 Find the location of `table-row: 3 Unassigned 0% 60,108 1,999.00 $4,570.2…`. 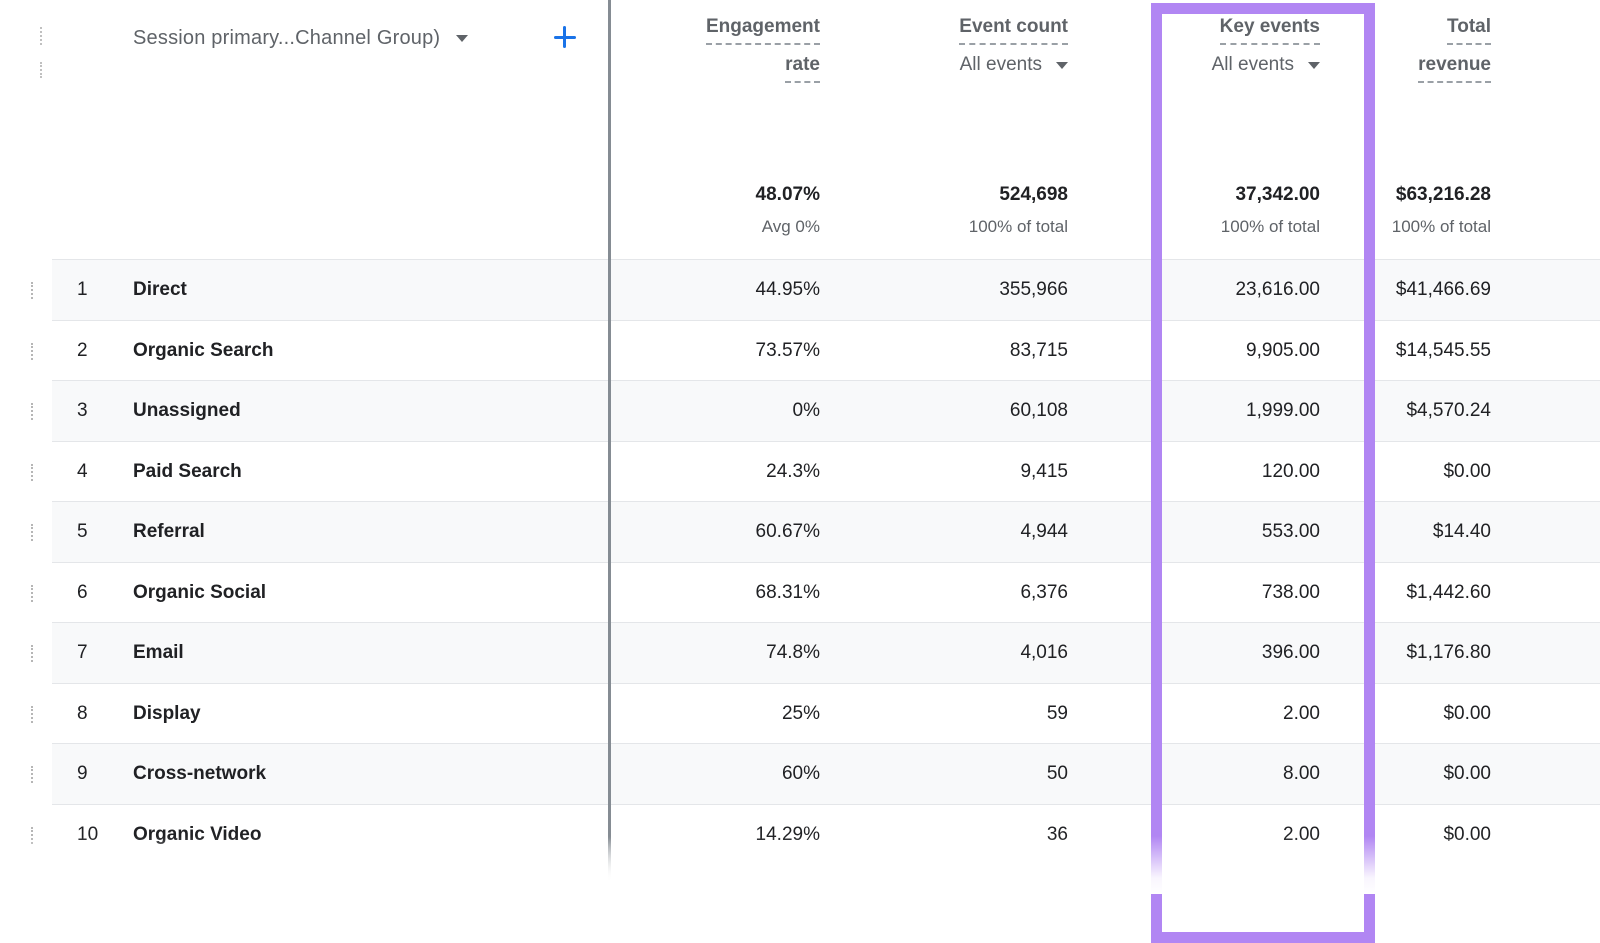

table-row: 3 Unassigned 0% 60,108 1,999.00 $4,570.2… is located at coordinates (815, 411).